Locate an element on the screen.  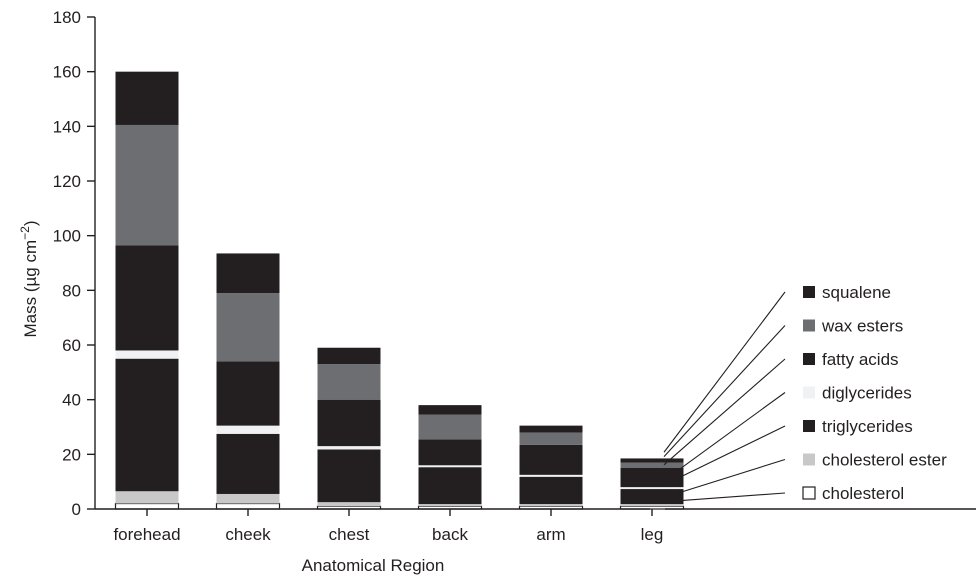
legend-item-squalene: squalene is located at coordinates (777, 368).